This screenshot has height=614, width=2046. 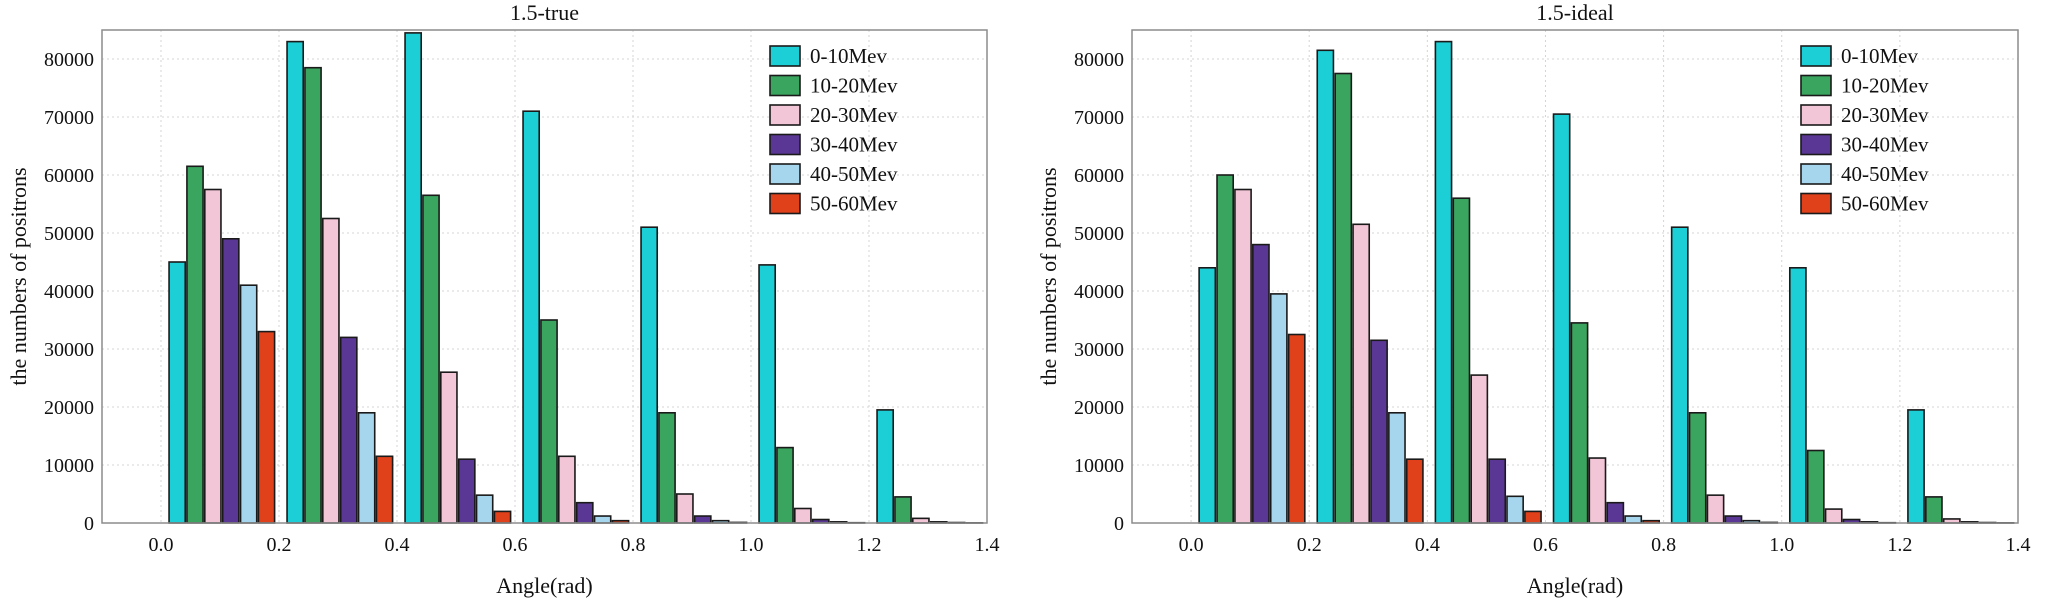 What do you see at coordinates (1934, 510) in the screenshot?
I see `bar-10-20Mev-1.2` at bounding box center [1934, 510].